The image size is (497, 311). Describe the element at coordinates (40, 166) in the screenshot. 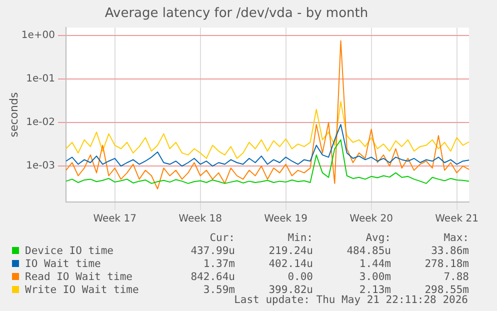

I see `y-tick-label: 1e-03` at that location.